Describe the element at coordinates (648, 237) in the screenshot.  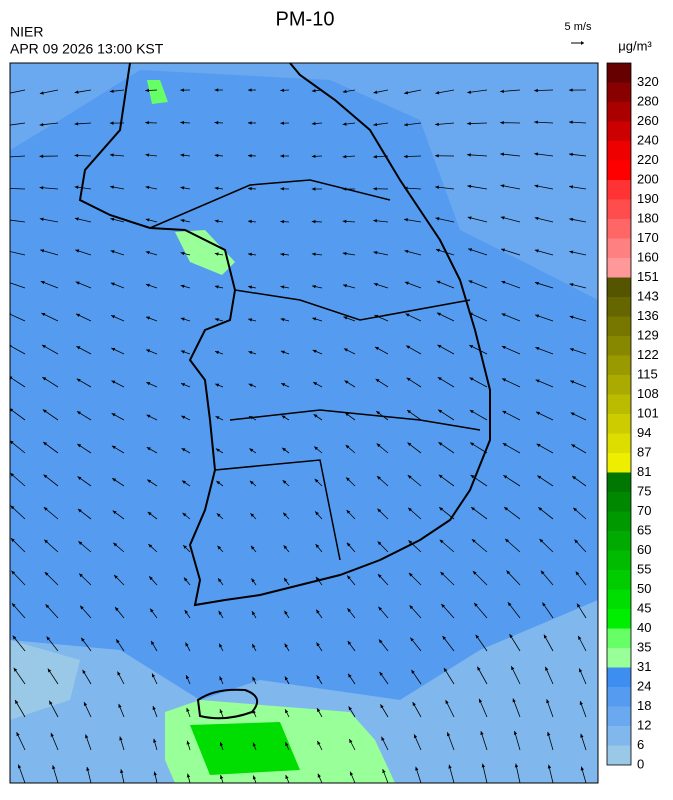
I see `colorbar-label: 170` at that location.